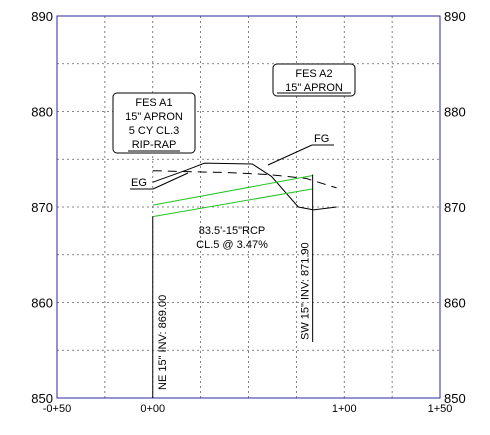  What do you see at coordinates (344, 409) in the screenshot?
I see `x-tick-label: 1+00` at bounding box center [344, 409].